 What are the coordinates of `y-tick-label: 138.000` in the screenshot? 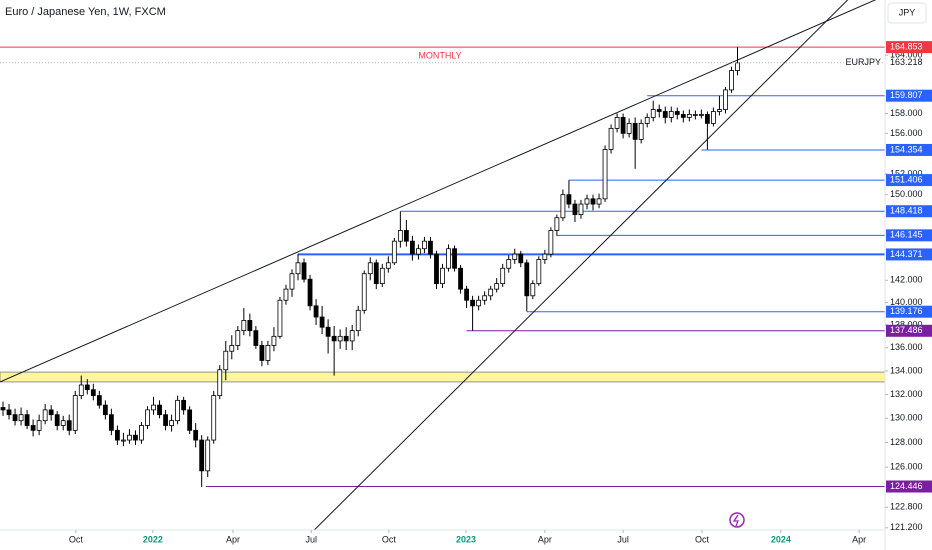 It's located at (906, 324).